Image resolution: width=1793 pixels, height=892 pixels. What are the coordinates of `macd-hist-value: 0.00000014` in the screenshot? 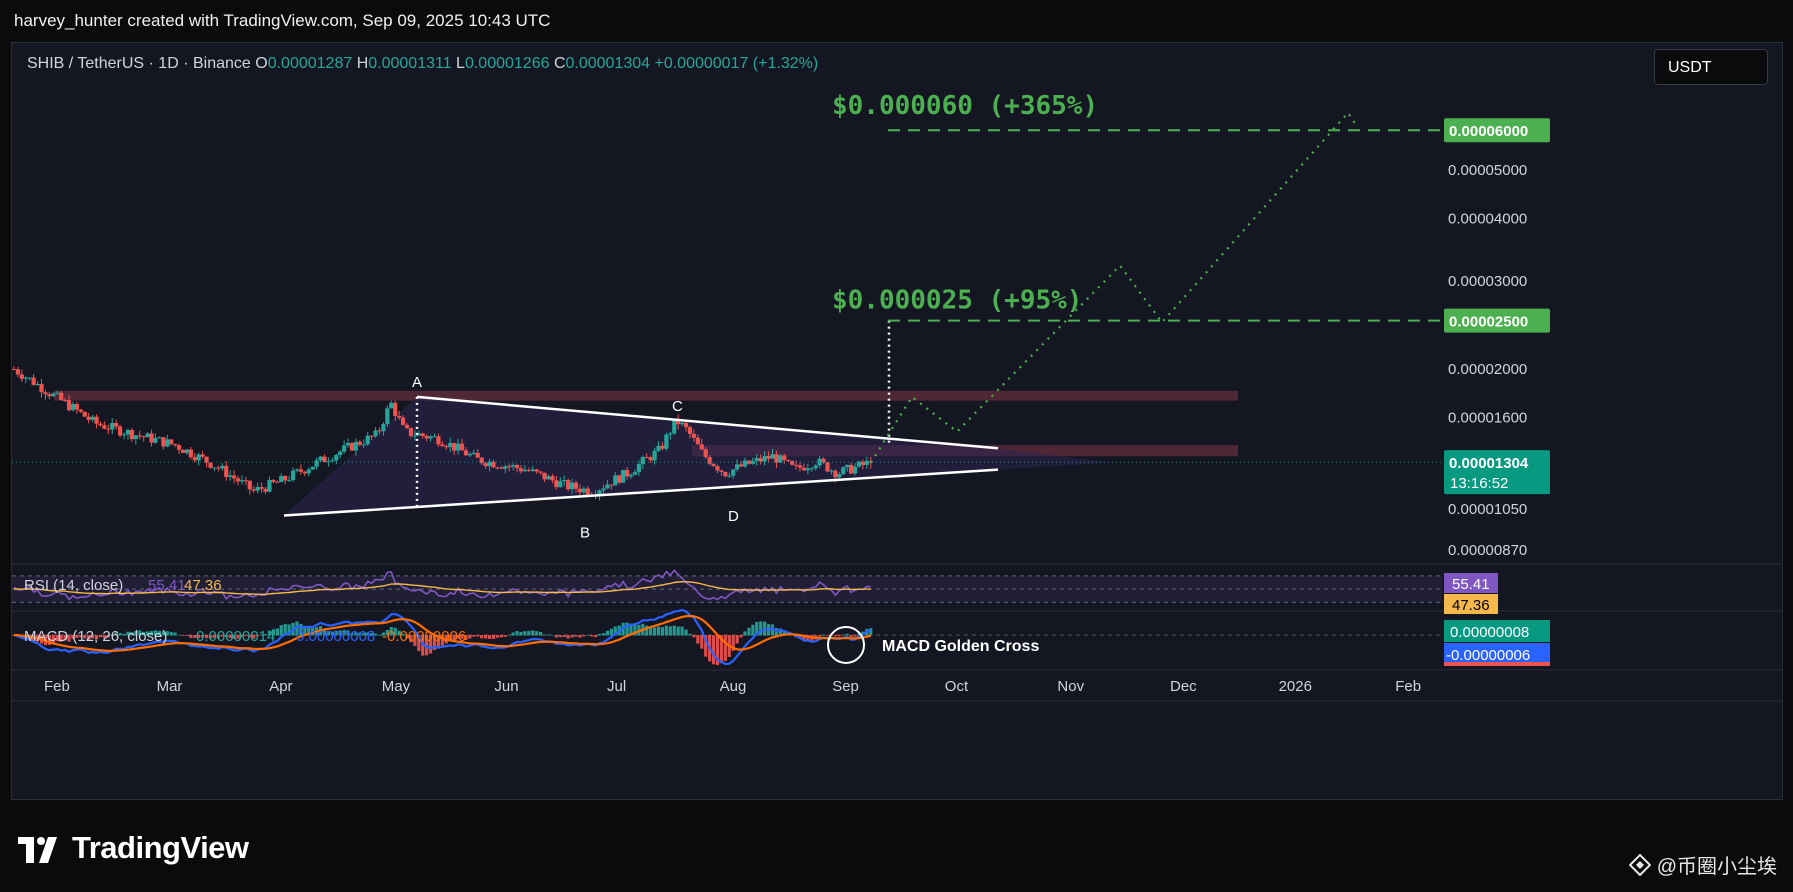 It's located at (235, 636).